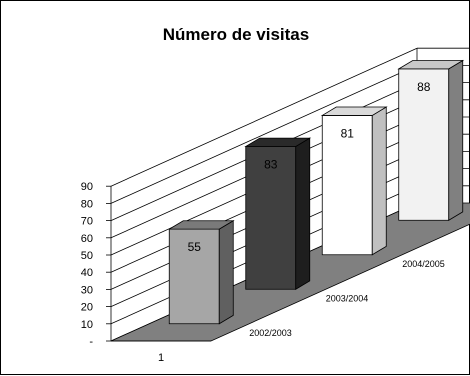  I want to click on y-tick-label: 40, so click(87, 273).